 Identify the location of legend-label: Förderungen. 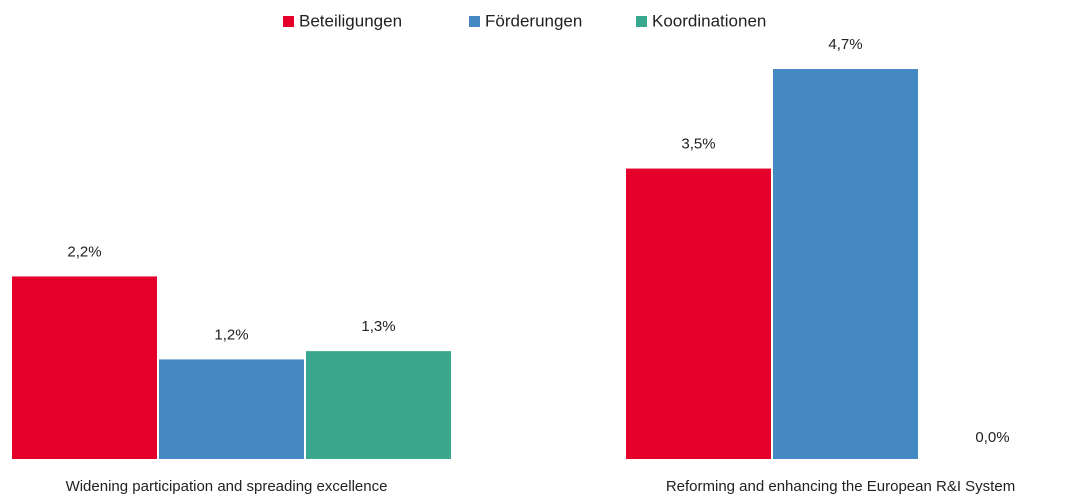
(533, 20).